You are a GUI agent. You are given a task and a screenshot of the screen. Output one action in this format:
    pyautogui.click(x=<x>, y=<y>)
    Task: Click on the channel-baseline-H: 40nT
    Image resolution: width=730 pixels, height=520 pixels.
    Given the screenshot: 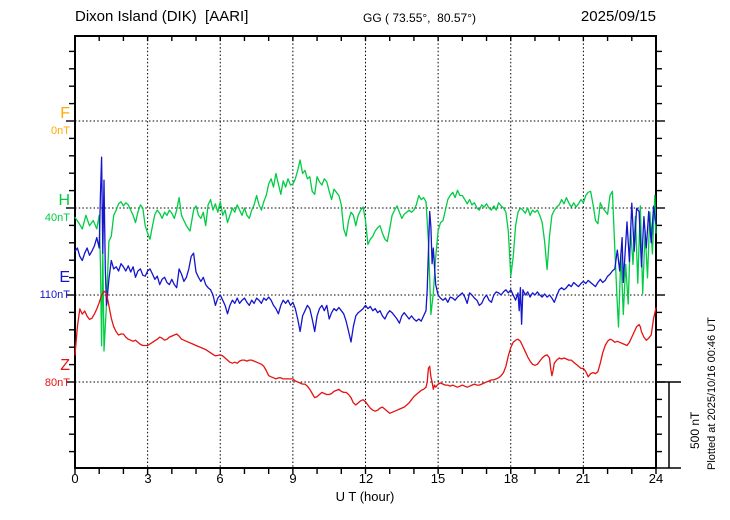 What is the action you would take?
    pyautogui.click(x=57, y=218)
    